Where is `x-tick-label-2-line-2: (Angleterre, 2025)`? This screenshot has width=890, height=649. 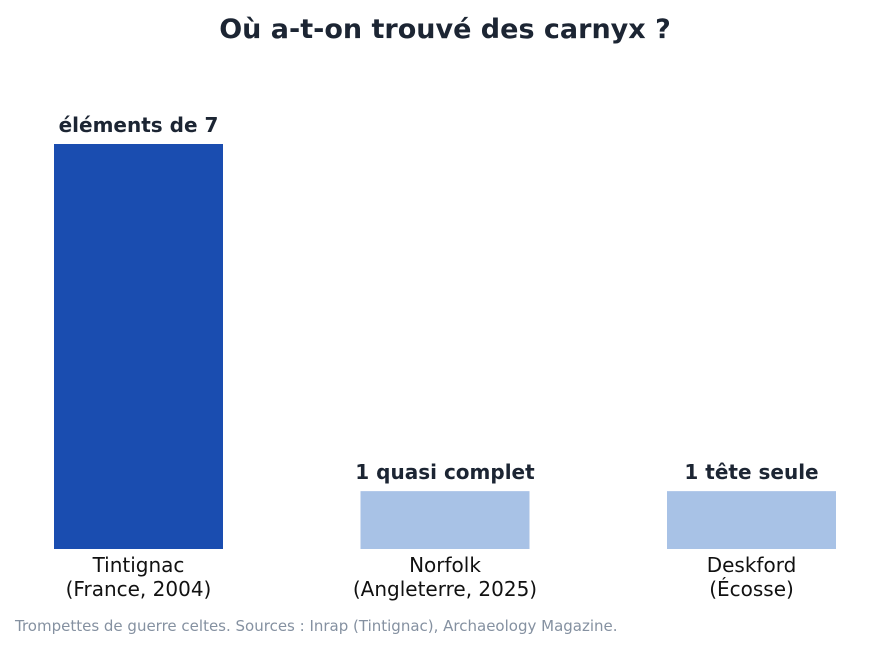
x-tick-label-2-line-2: (Angleterre, 2025) is located at coordinates (445, 589).